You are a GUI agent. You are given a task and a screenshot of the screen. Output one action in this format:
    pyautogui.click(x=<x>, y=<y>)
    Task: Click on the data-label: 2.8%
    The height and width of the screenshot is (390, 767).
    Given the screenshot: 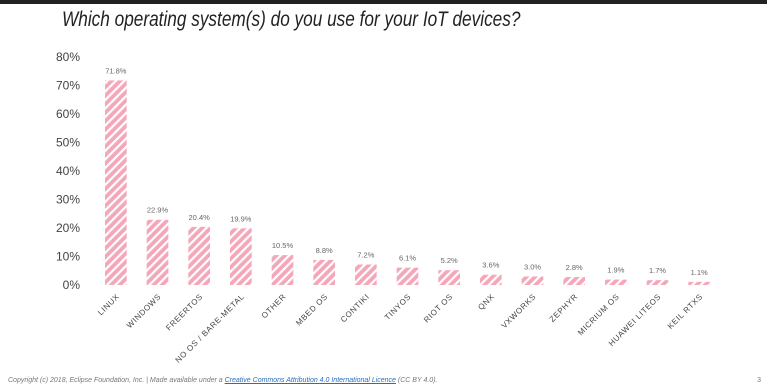 What is the action you would take?
    pyautogui.click(x=574, y=267)
    